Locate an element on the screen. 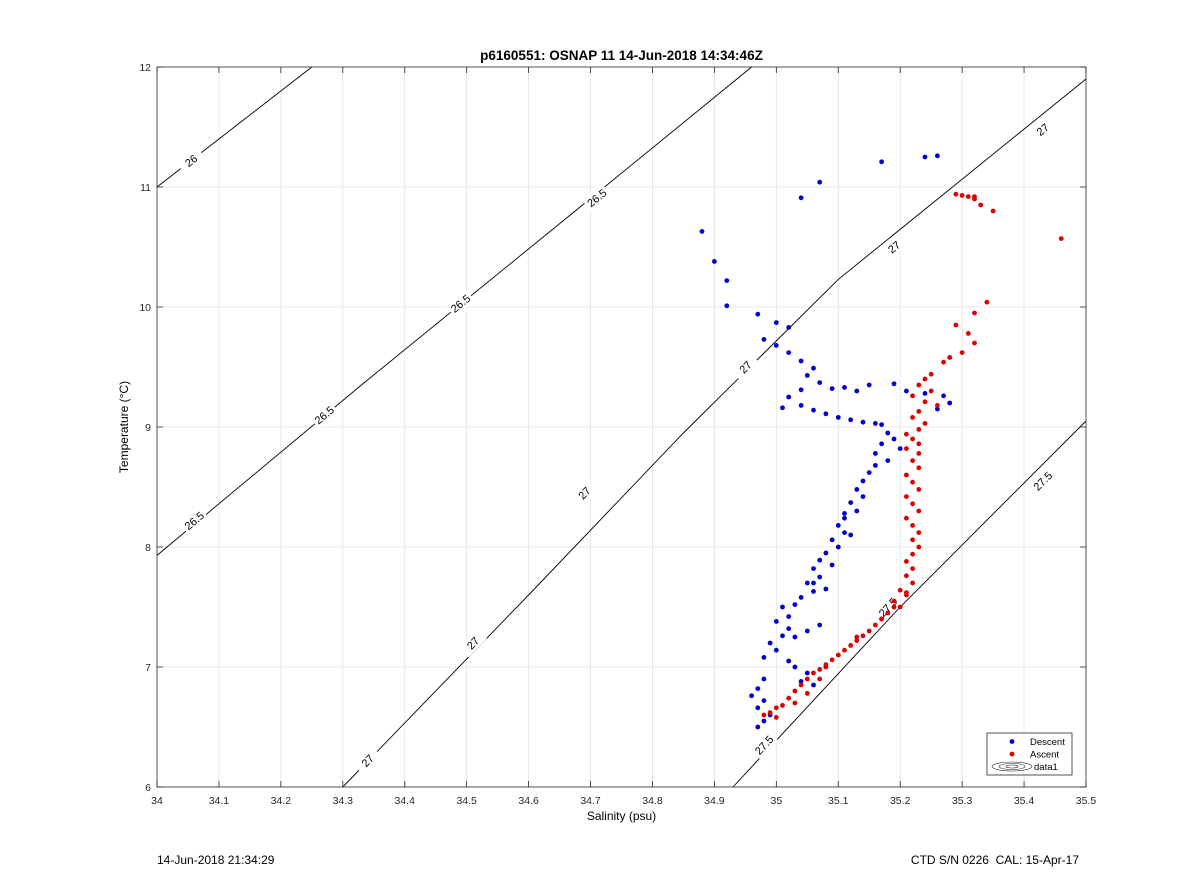 This screenshot has width=1200, height=885. x-tick-label: 34.2 is located at coordinates (281, 801).